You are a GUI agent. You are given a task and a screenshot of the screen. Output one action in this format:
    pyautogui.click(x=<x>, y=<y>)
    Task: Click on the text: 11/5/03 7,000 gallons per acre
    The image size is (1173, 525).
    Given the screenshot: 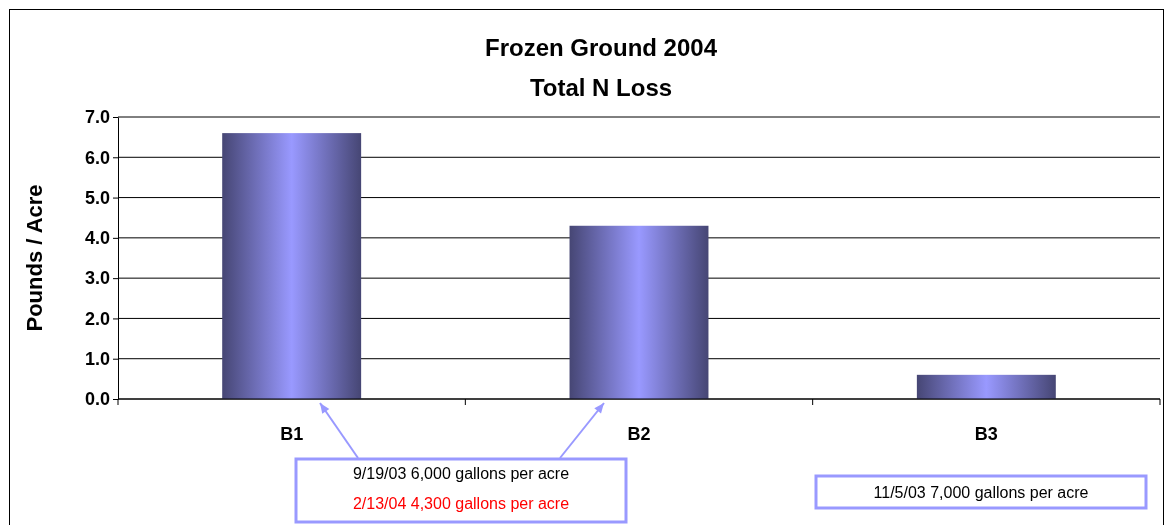 What is the action you would take?
    pyautogui.click(x=981, y=492)
    